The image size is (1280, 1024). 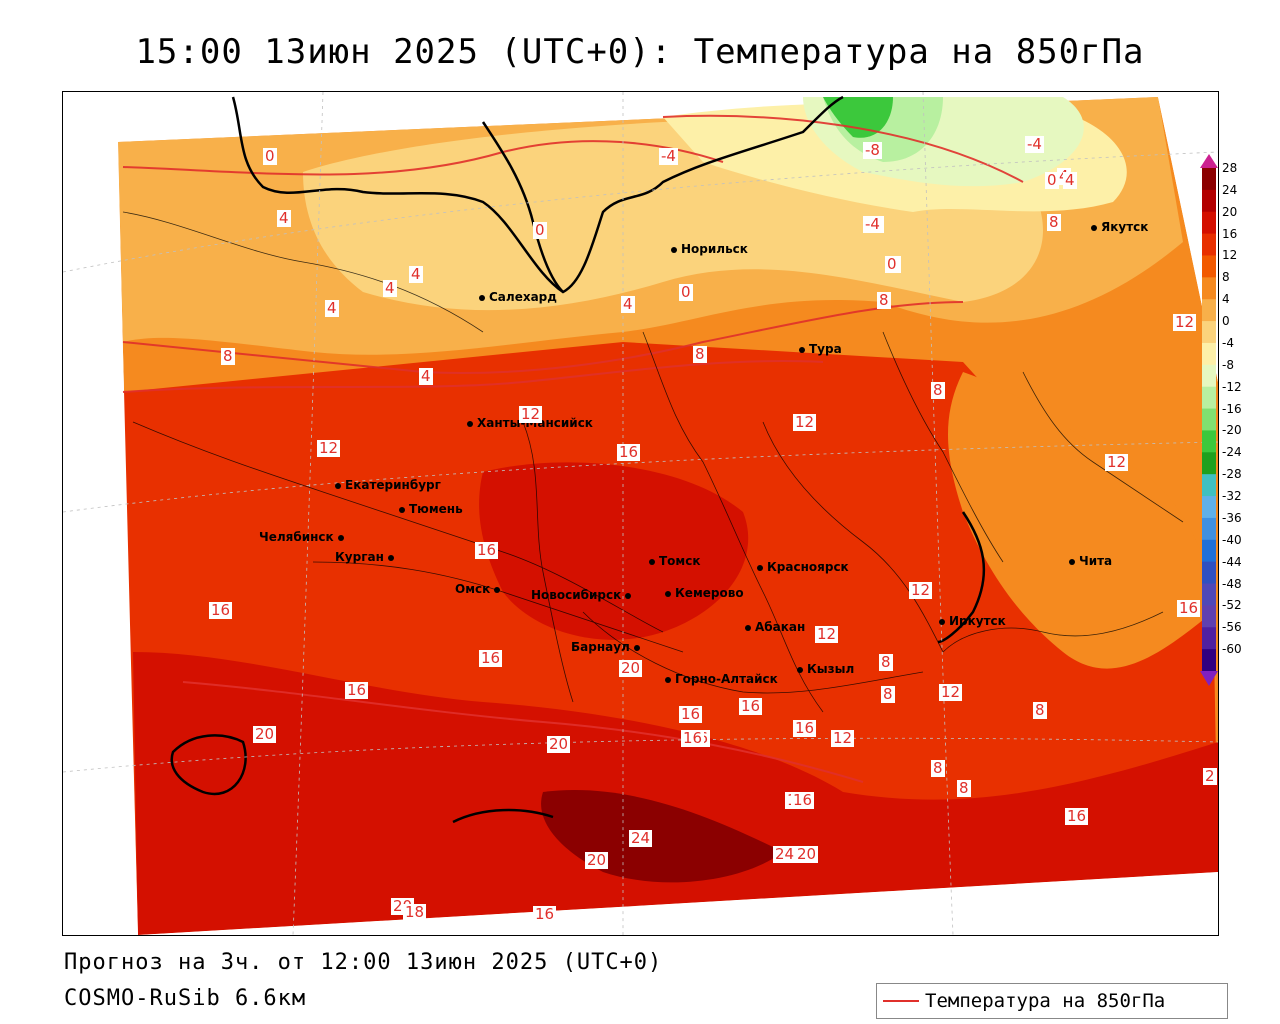 I want to click on colorbar-top-arrow, so click(x=1209, y=161).